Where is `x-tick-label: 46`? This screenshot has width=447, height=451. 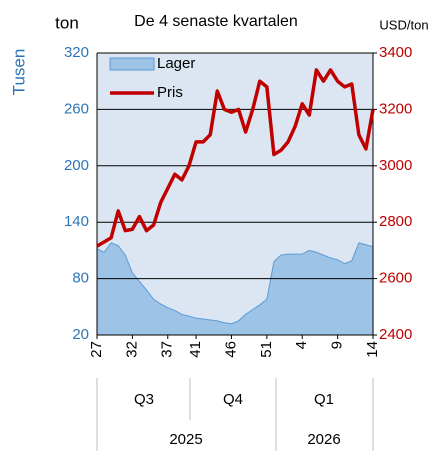 x-tick-label: 46 is located at coordinates (230, 349).